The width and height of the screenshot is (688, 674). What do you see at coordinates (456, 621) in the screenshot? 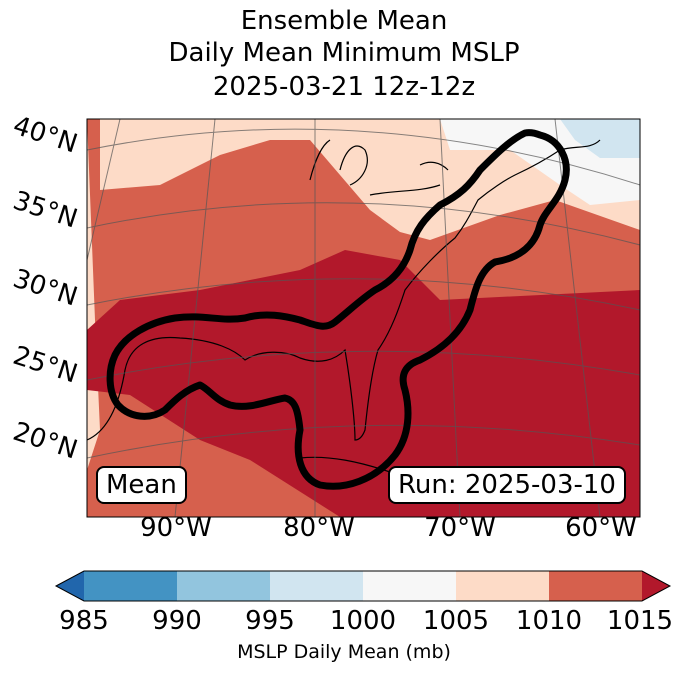
I see `colorbar-tick-1005: 1005` at bounding box center [456, 621].